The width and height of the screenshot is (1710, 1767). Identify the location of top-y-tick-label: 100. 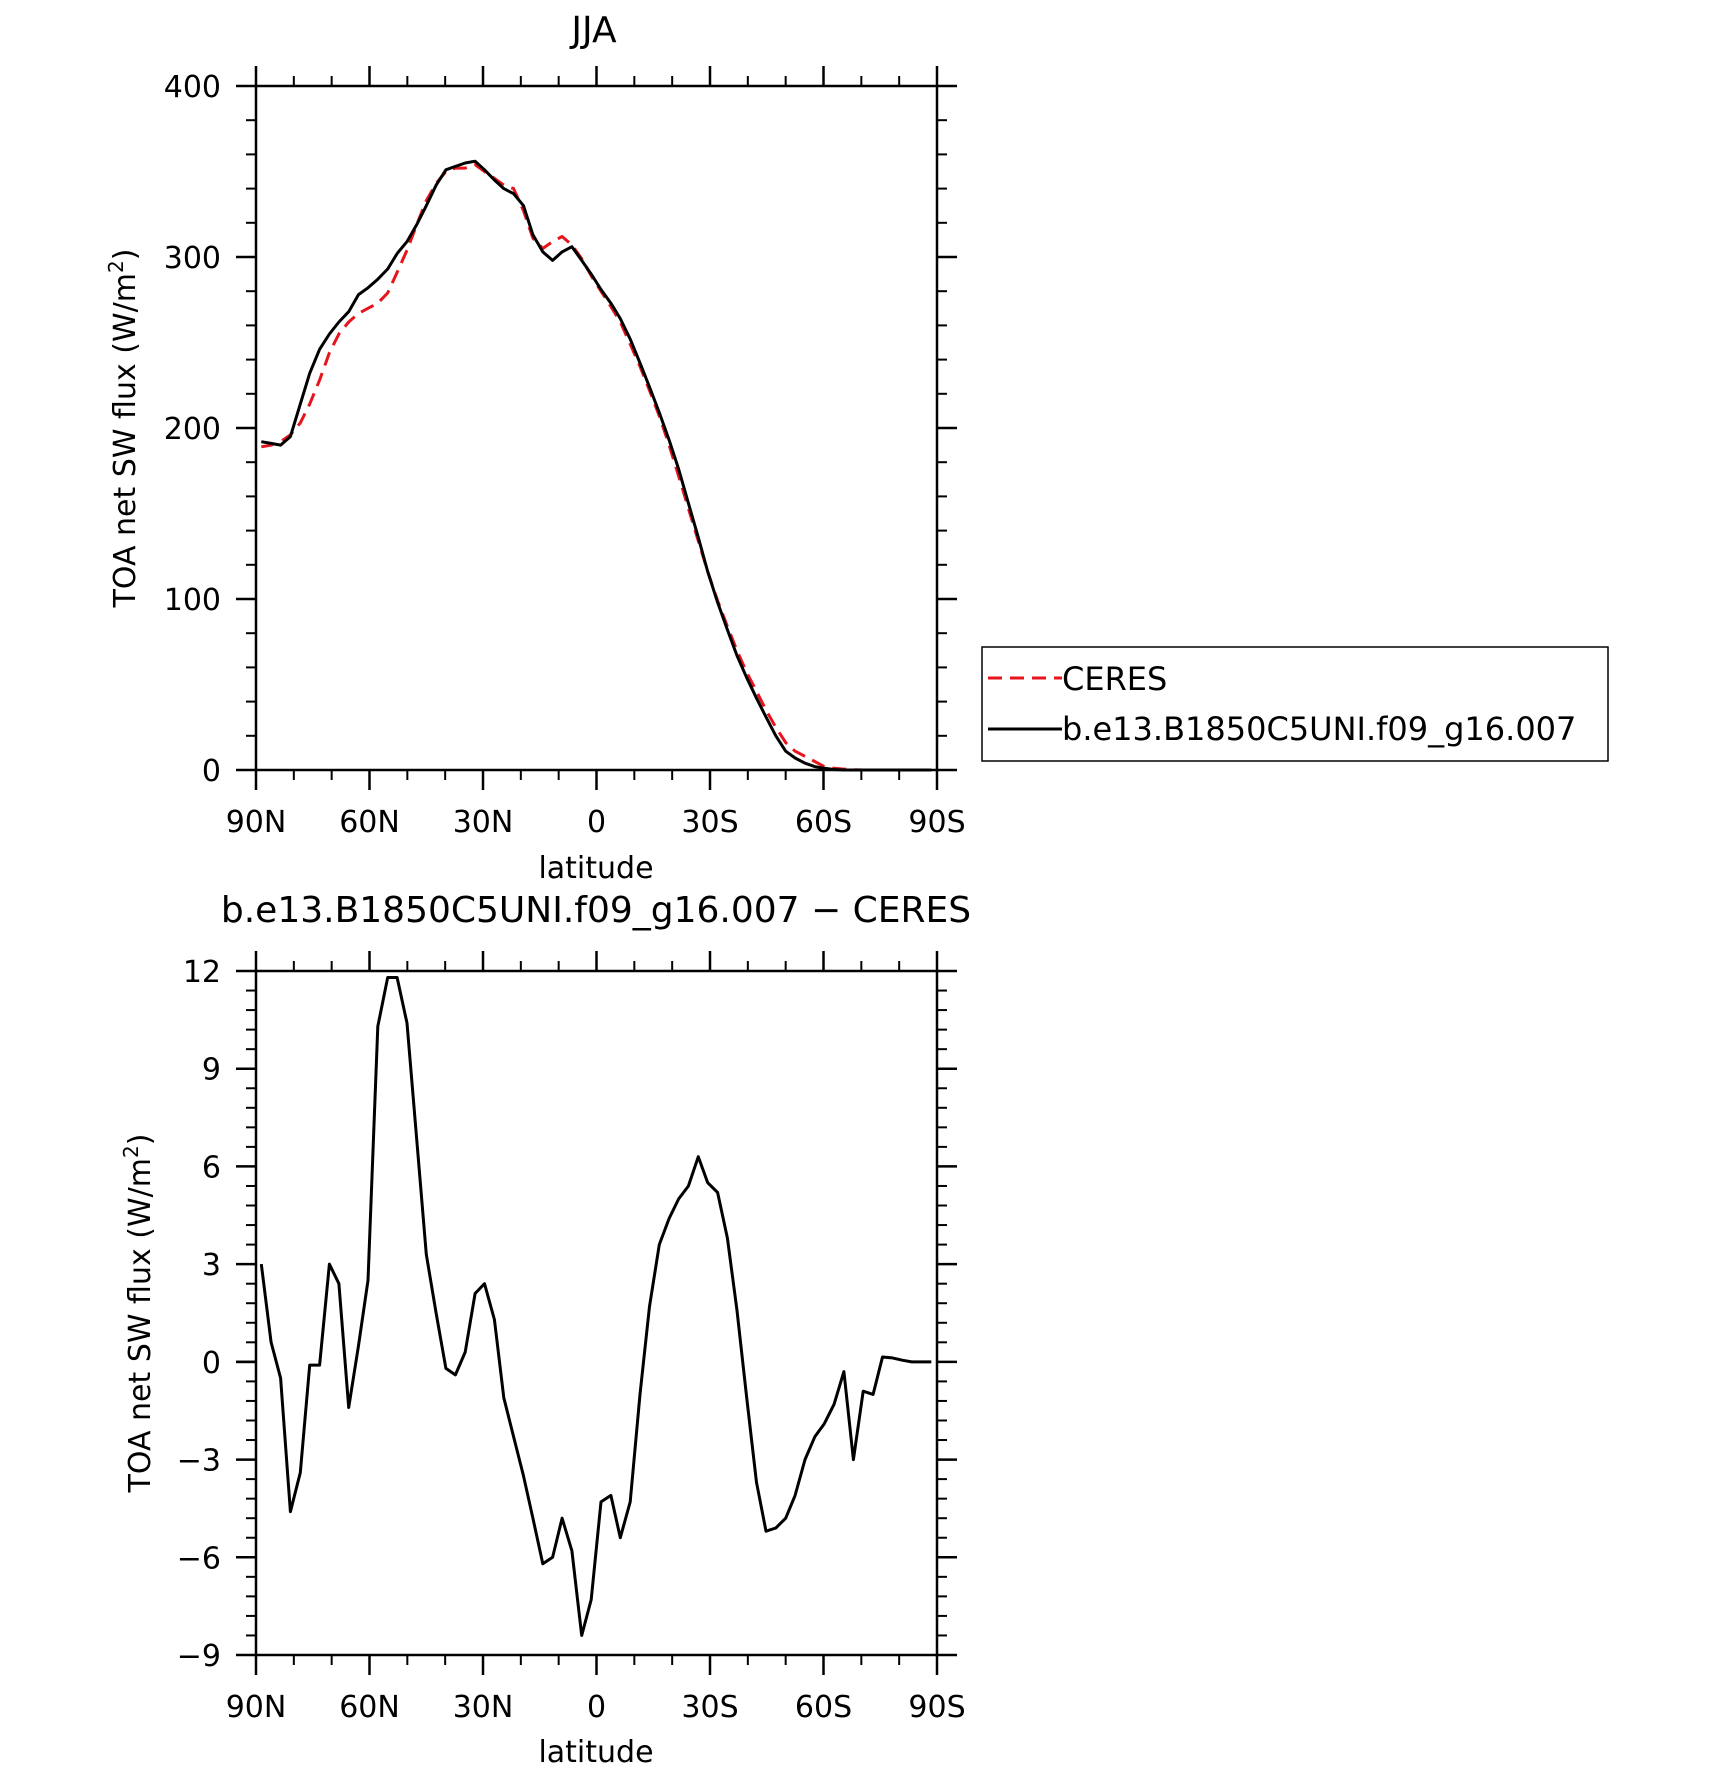
(192, 600).